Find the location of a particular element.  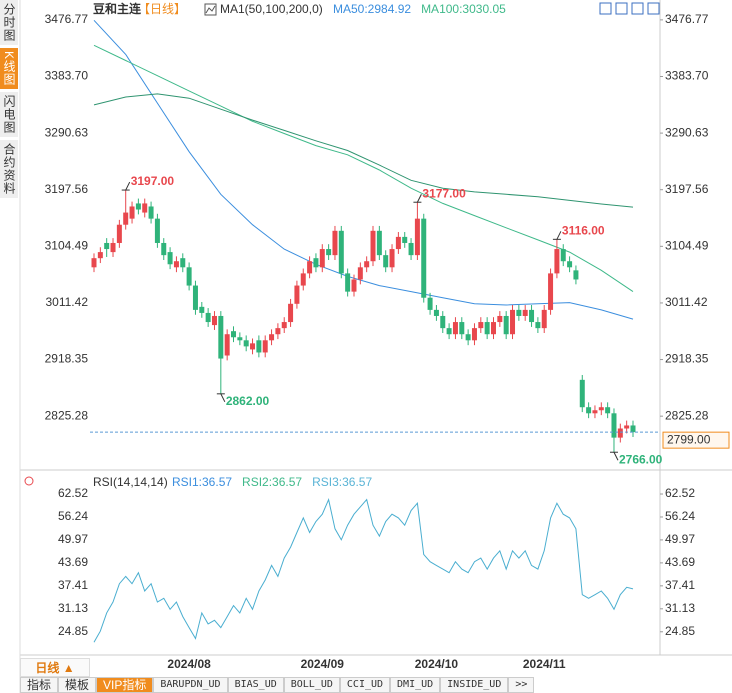

toolbar-item: BARUPDN_UD is located at coordinates (190, 685).